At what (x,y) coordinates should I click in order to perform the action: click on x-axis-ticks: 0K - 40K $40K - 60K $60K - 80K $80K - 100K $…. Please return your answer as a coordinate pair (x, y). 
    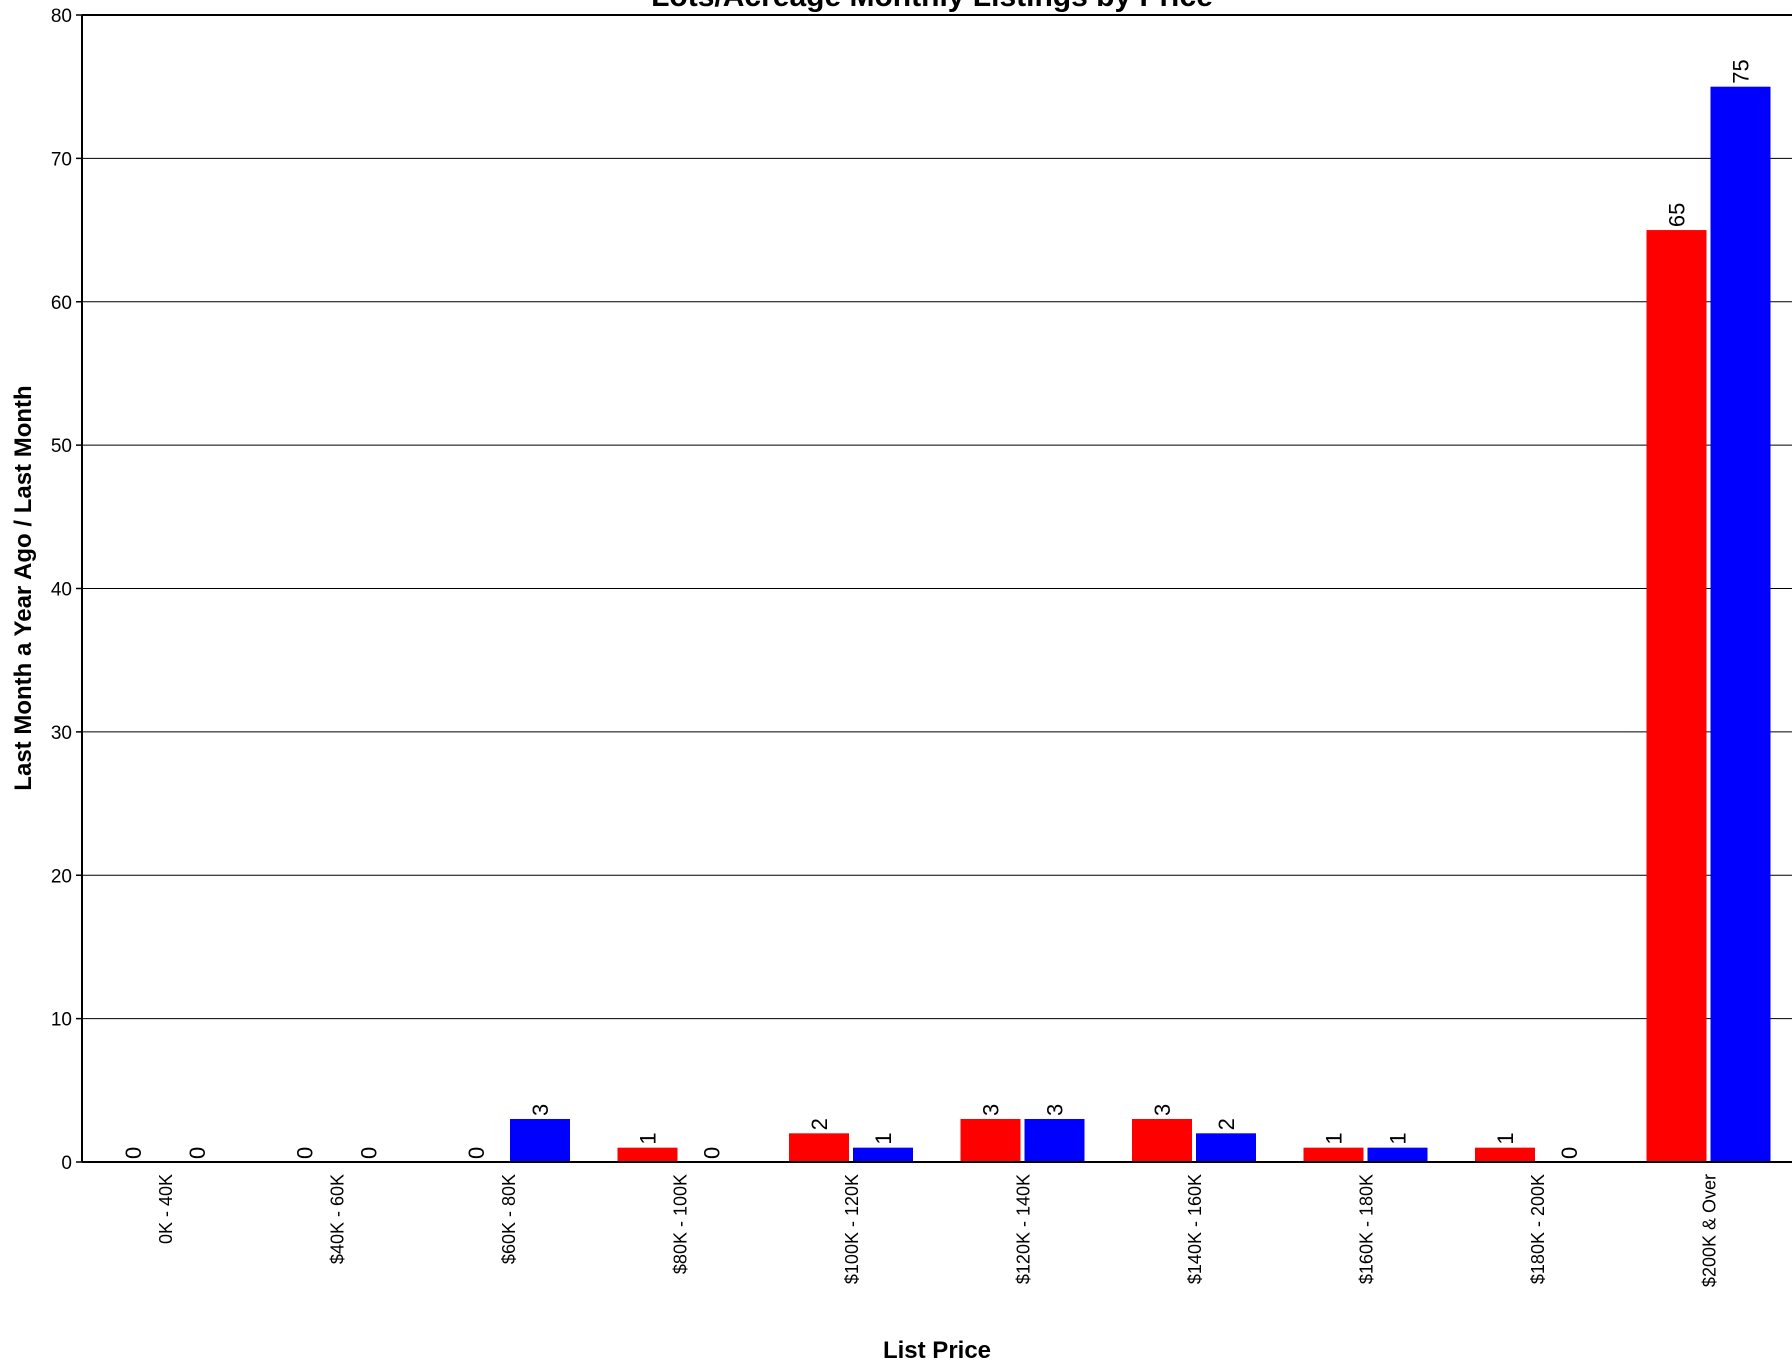
    Looking at the image, I should click on (938, 1230).